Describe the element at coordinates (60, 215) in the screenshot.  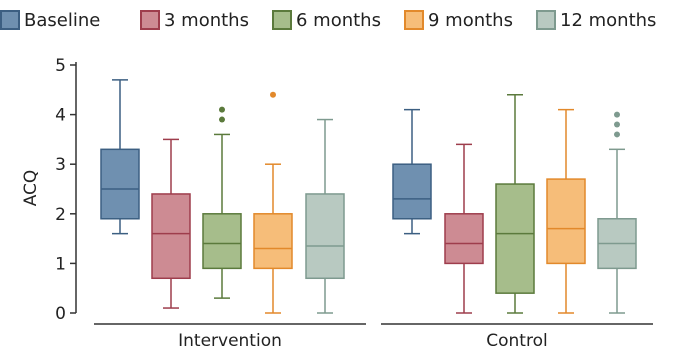
I see `y-tick-label-2: 2` at that location.